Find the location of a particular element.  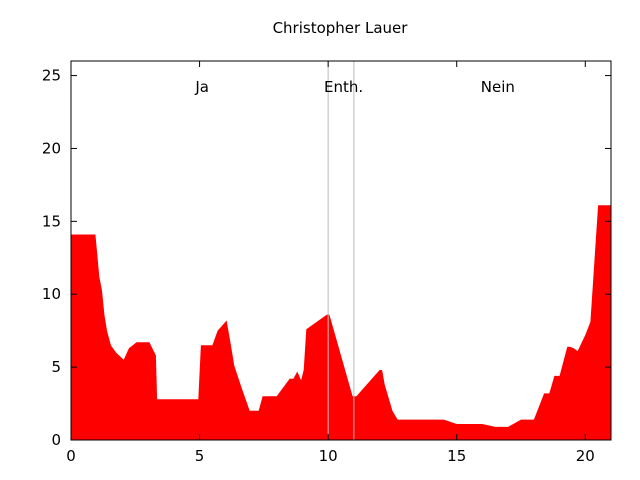

chart-title: Christopher Lauer is located at coordinates (341, 28).